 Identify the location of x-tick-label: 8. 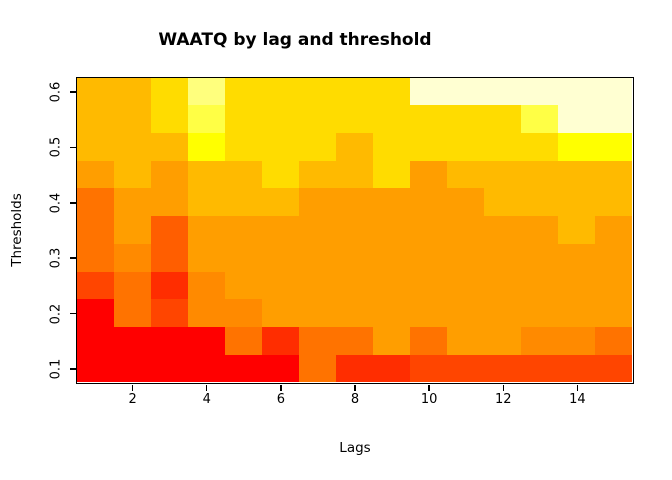
(355, 399).